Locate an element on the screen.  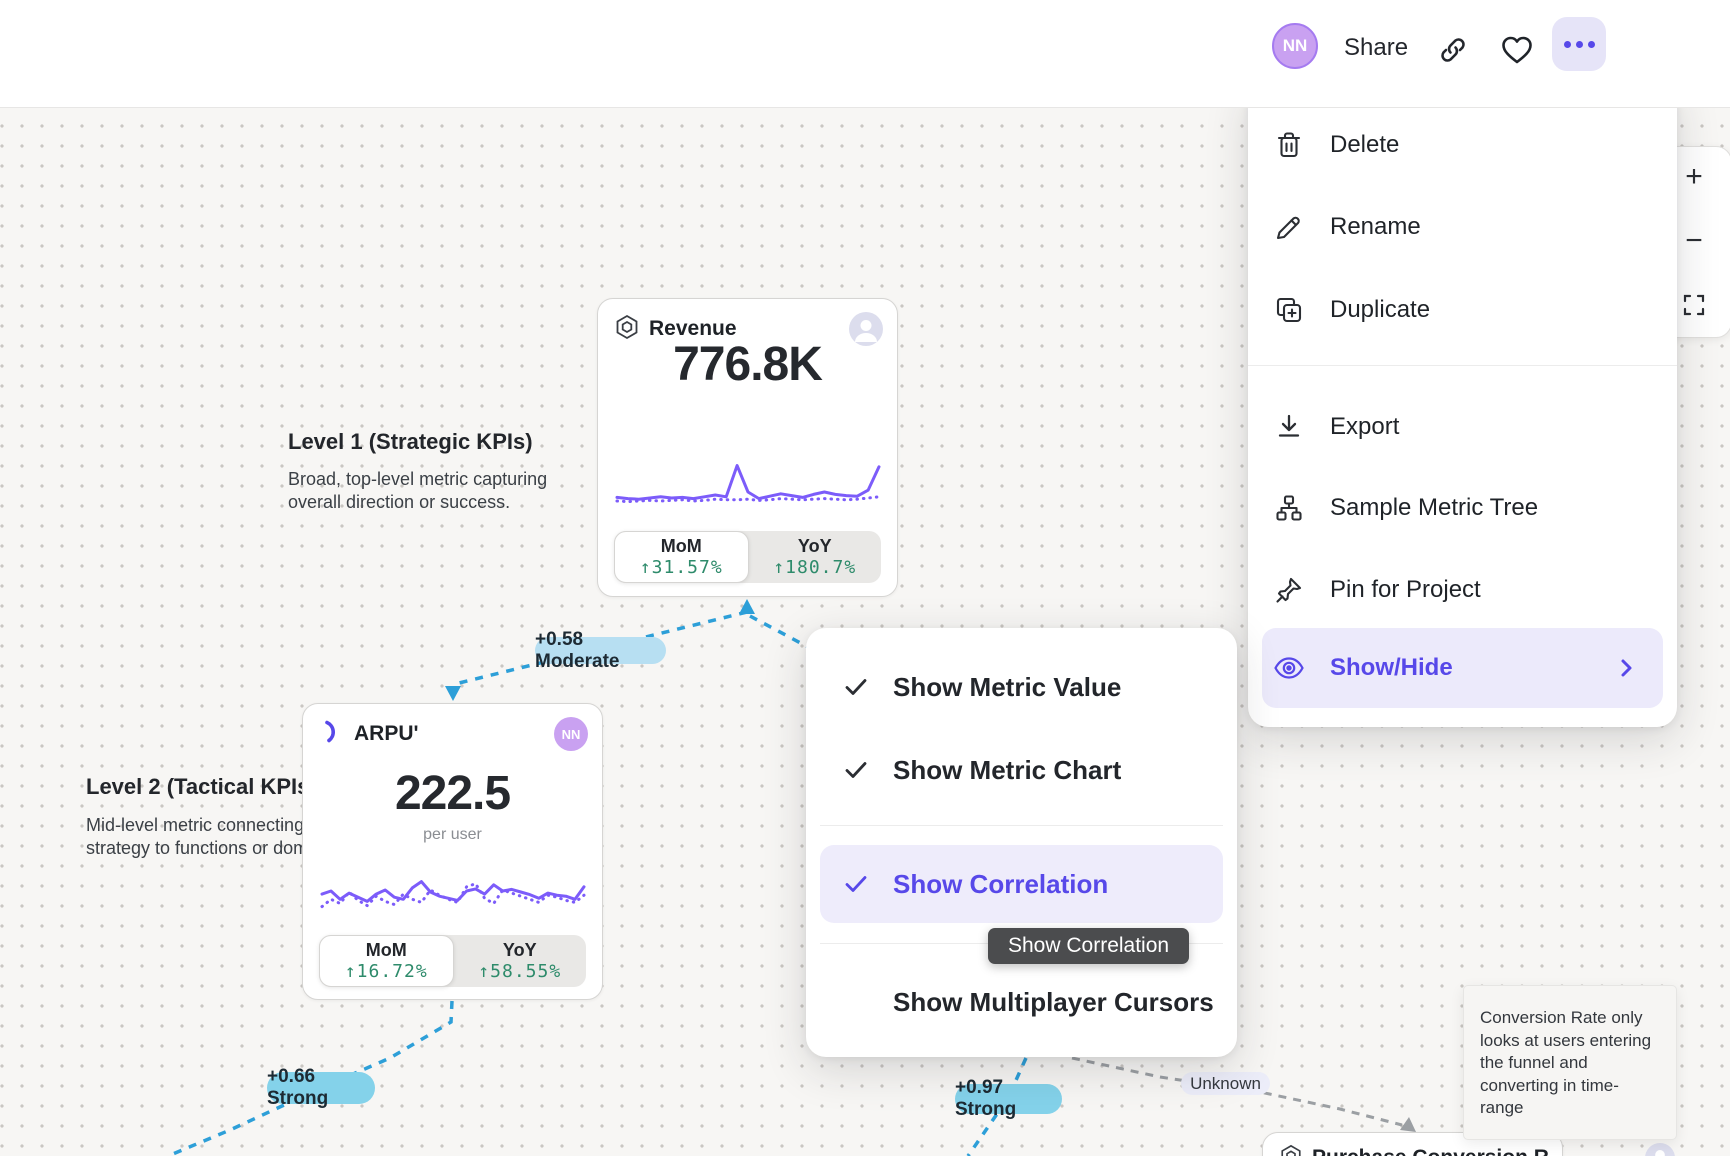
owner-avatar-icon is located at coordinates (866, 329).